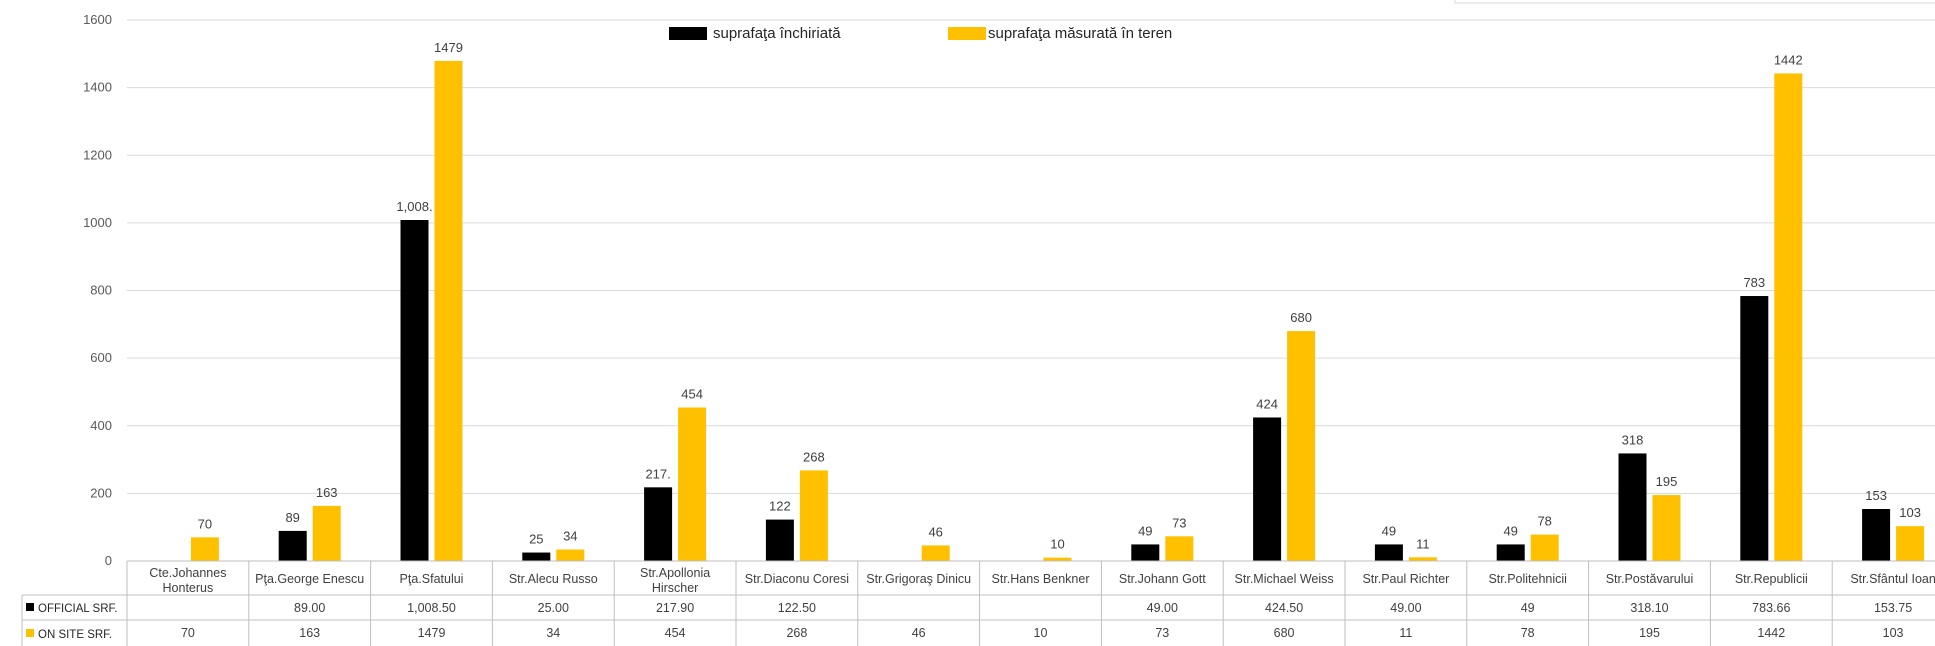  What do you see at coordinates (187, 573) in the screenshot?
I see `x-tick-label: Cte.Johannes` at bounding box center [187, 573].